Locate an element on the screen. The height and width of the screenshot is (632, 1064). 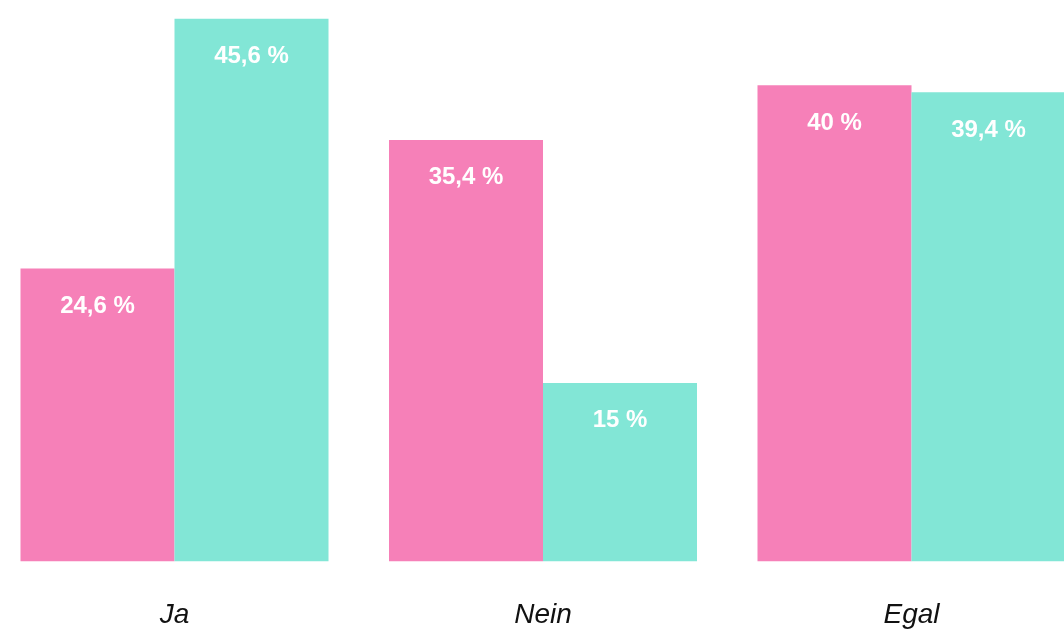
data-label: 40 % is located at coordinates (834, 121).